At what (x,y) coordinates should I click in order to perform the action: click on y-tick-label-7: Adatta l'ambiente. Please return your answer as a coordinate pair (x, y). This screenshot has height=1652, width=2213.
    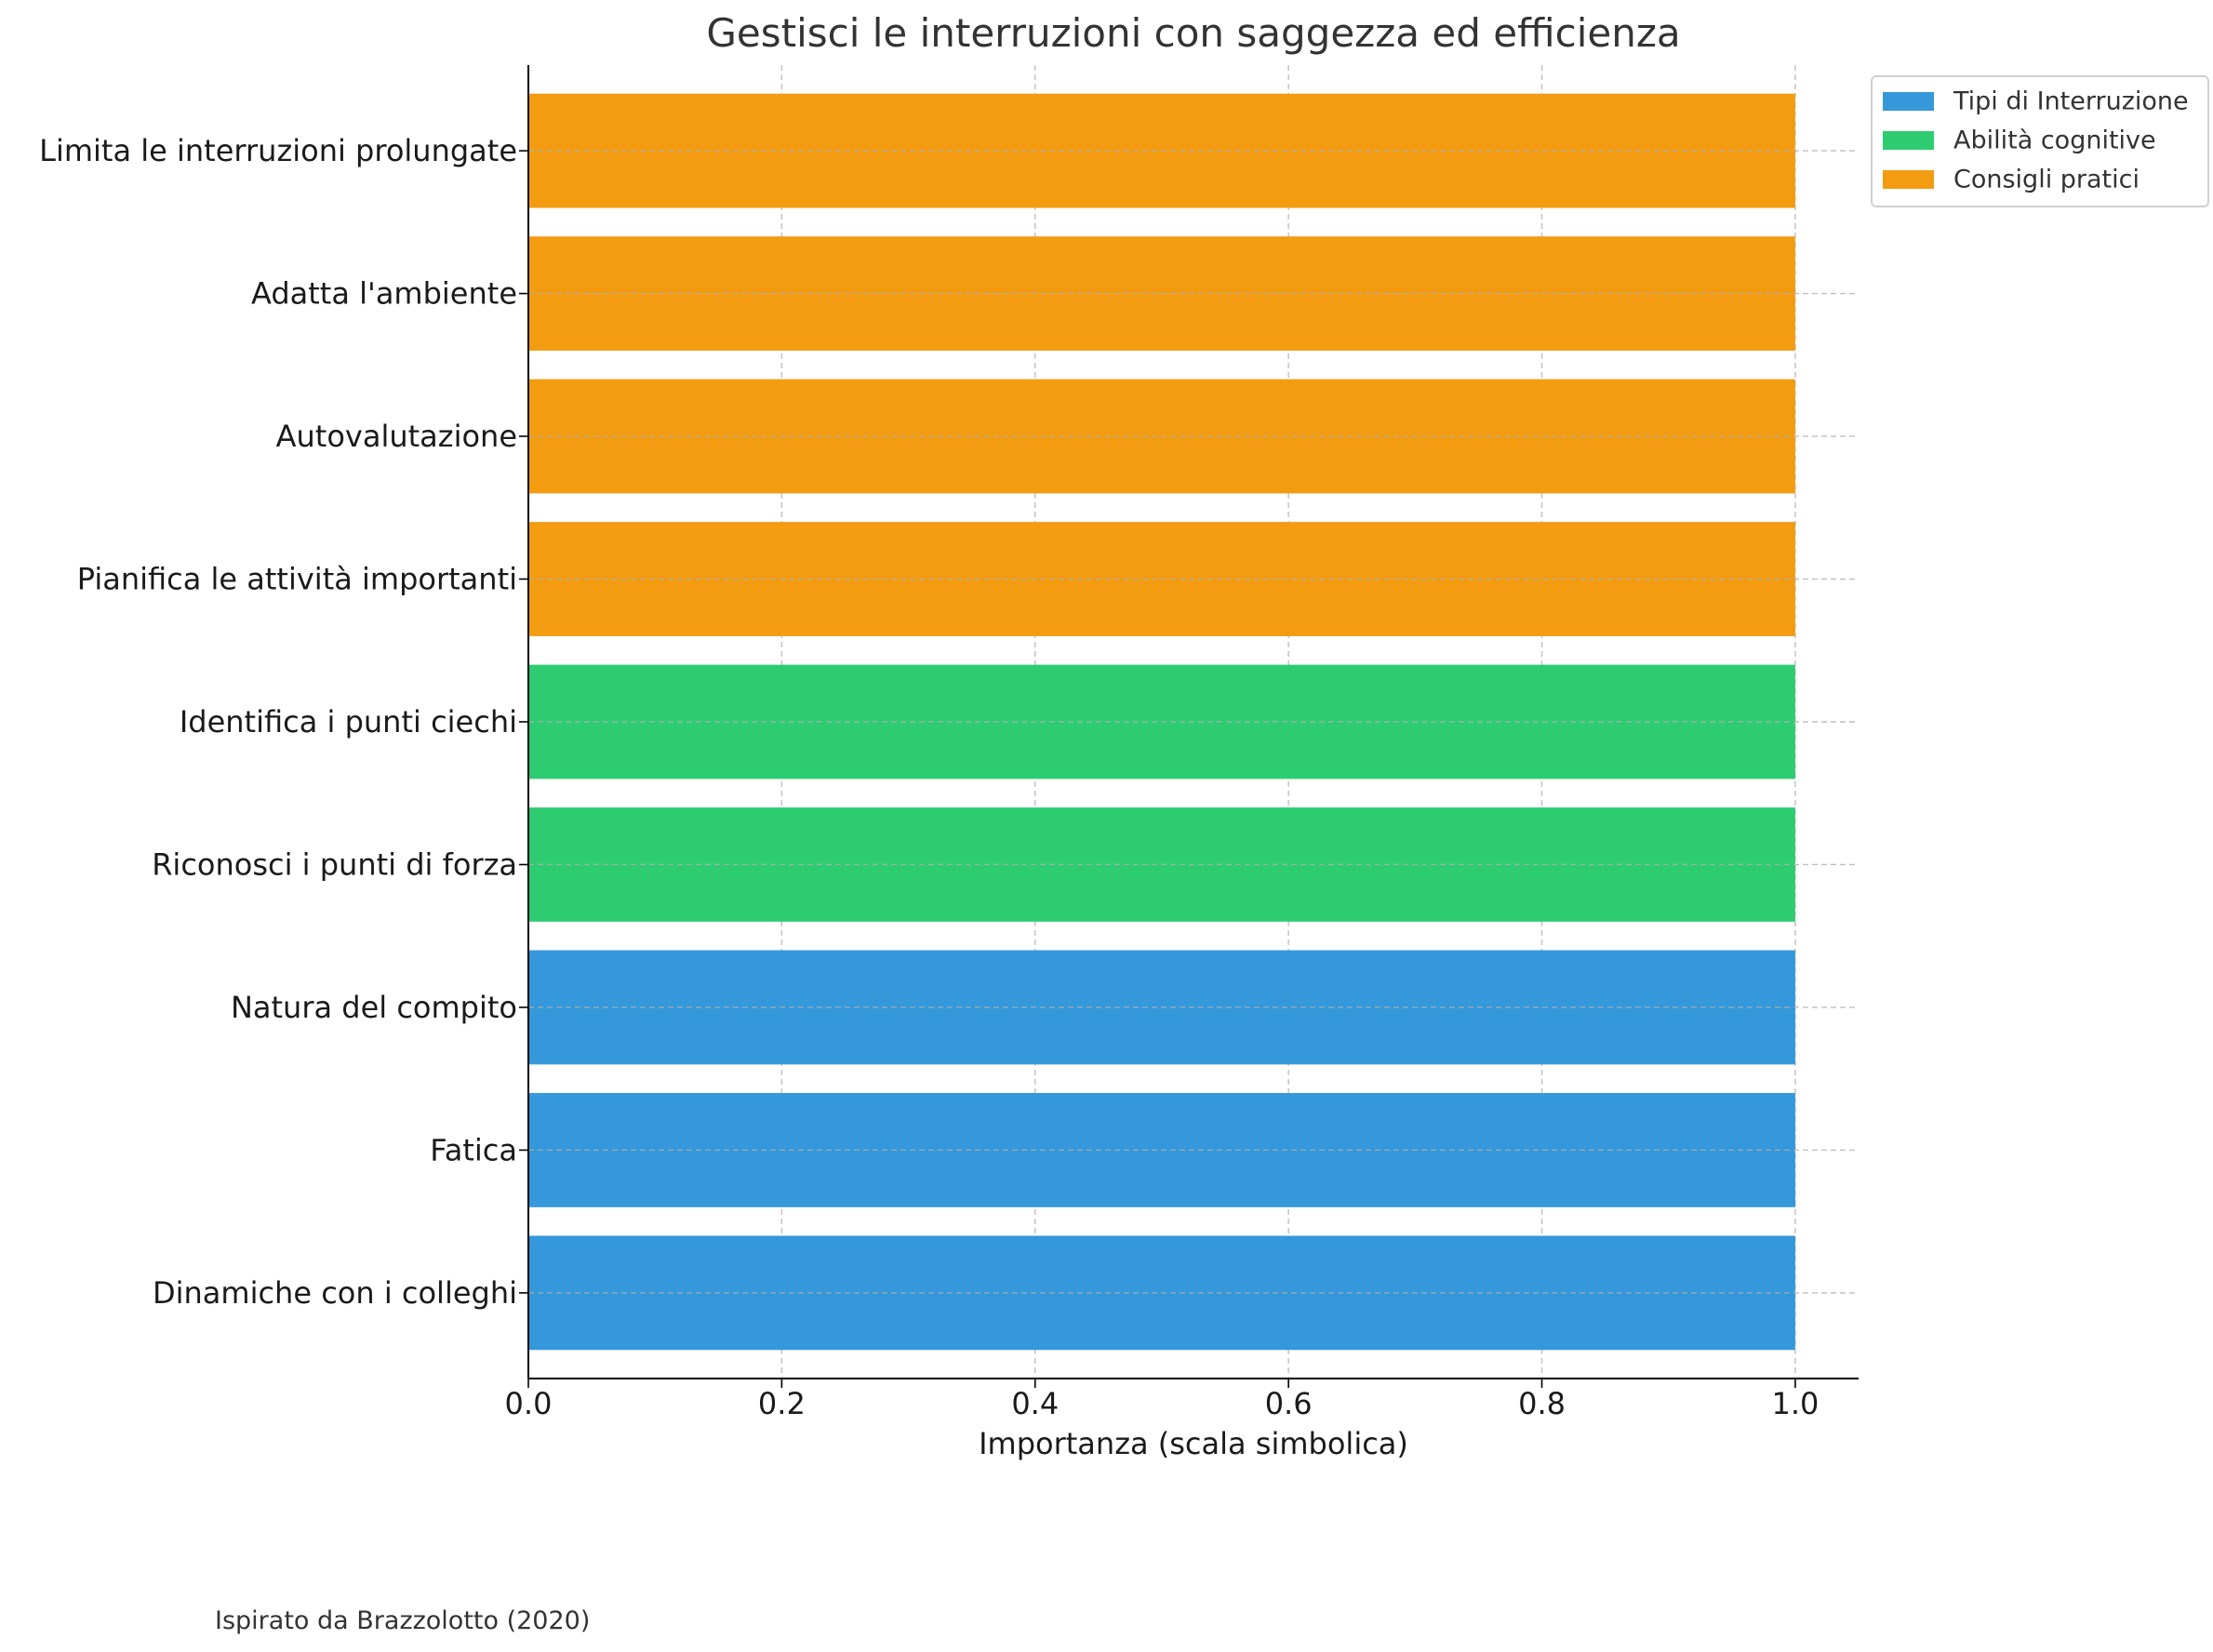
    Looking at the image, I should click on (384, 294).